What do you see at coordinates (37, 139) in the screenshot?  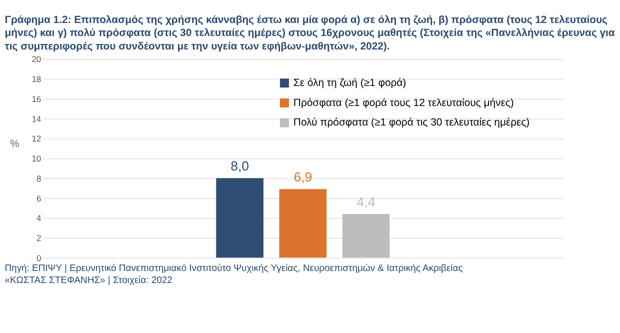 I see `y-tick-label: 12` at bounding box center [37, 139].